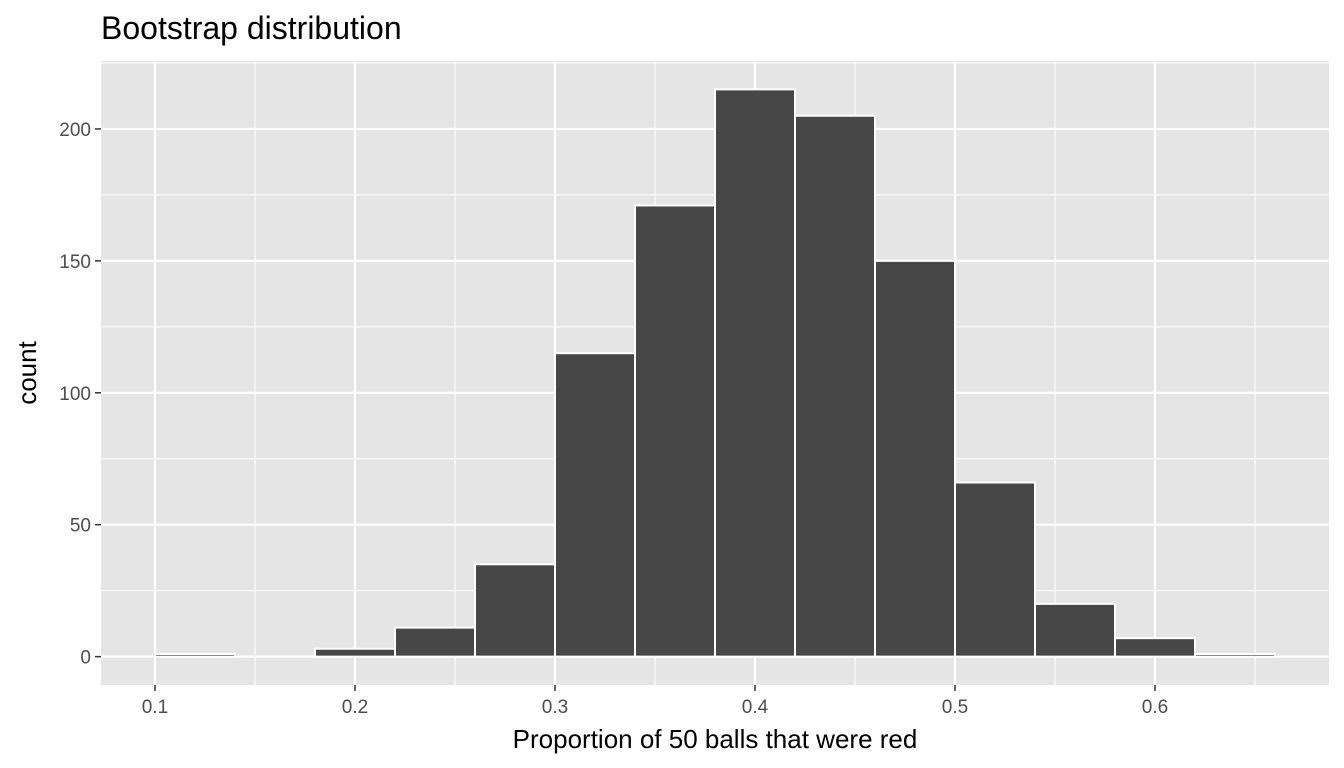 Image resolution: width=1344 pixels, height=768 pixels. Describe the element at coordinates (955, 707) in the screenshot. I see `x-tick-label: 0.5` at that location.